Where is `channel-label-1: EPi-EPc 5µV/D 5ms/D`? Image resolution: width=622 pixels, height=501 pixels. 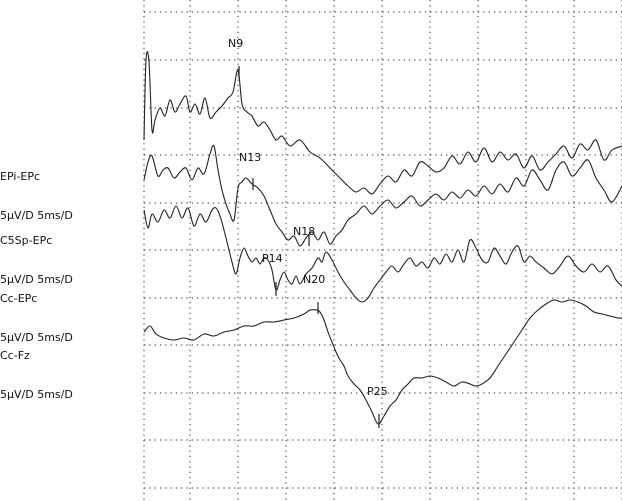 channel-label-1: EPi-EPc 5µV/D 5ms/D is located at coordinates (36, 196).